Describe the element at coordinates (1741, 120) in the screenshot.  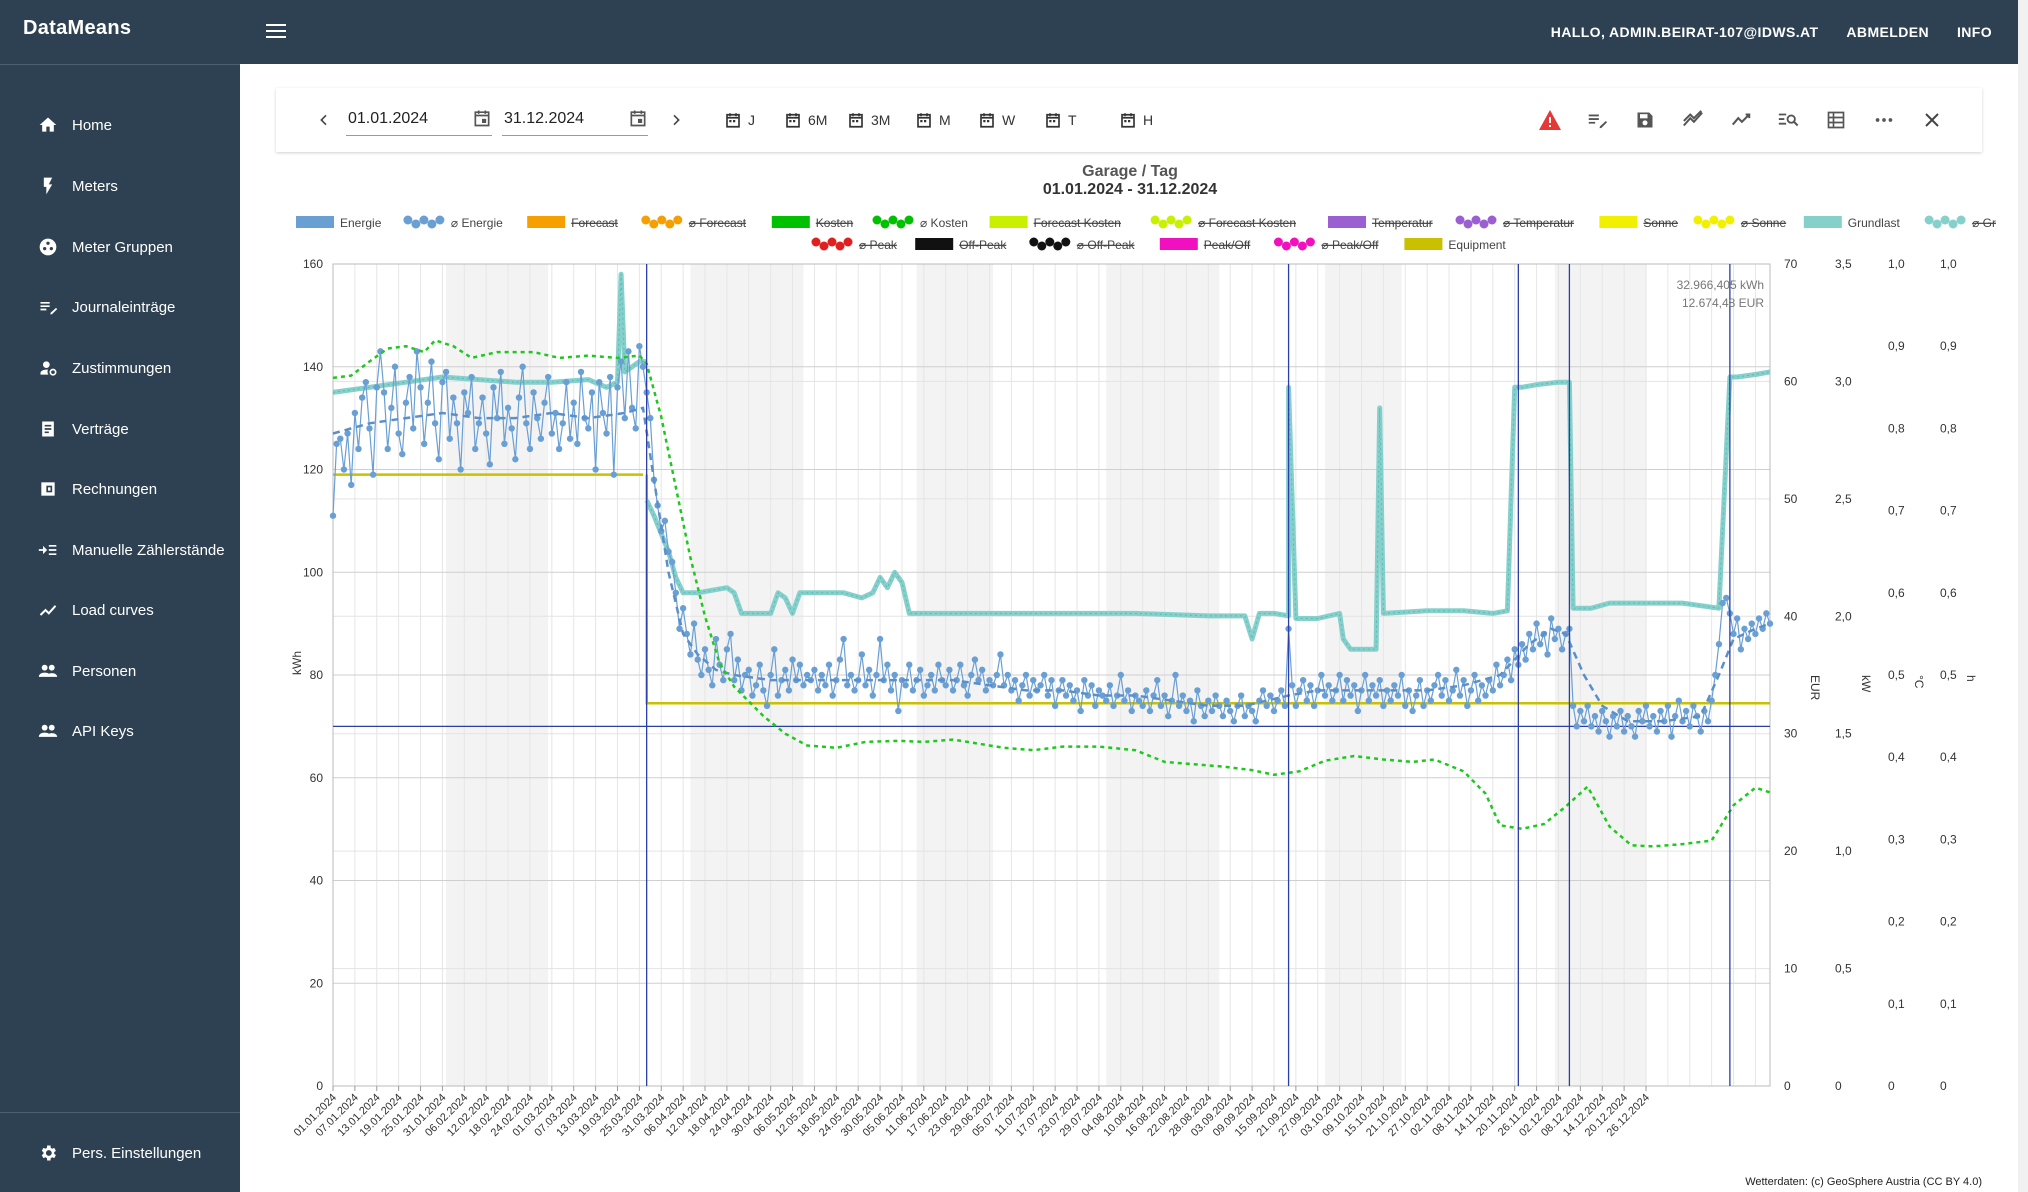
I see `smoothed-trend-button` at that location.